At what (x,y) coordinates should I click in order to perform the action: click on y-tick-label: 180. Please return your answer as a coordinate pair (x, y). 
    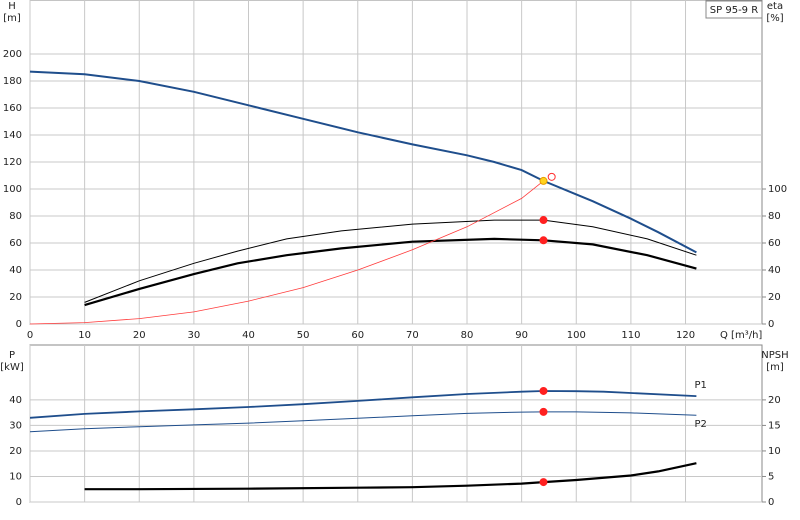
    Looking at the image, I should click on (12, 81).